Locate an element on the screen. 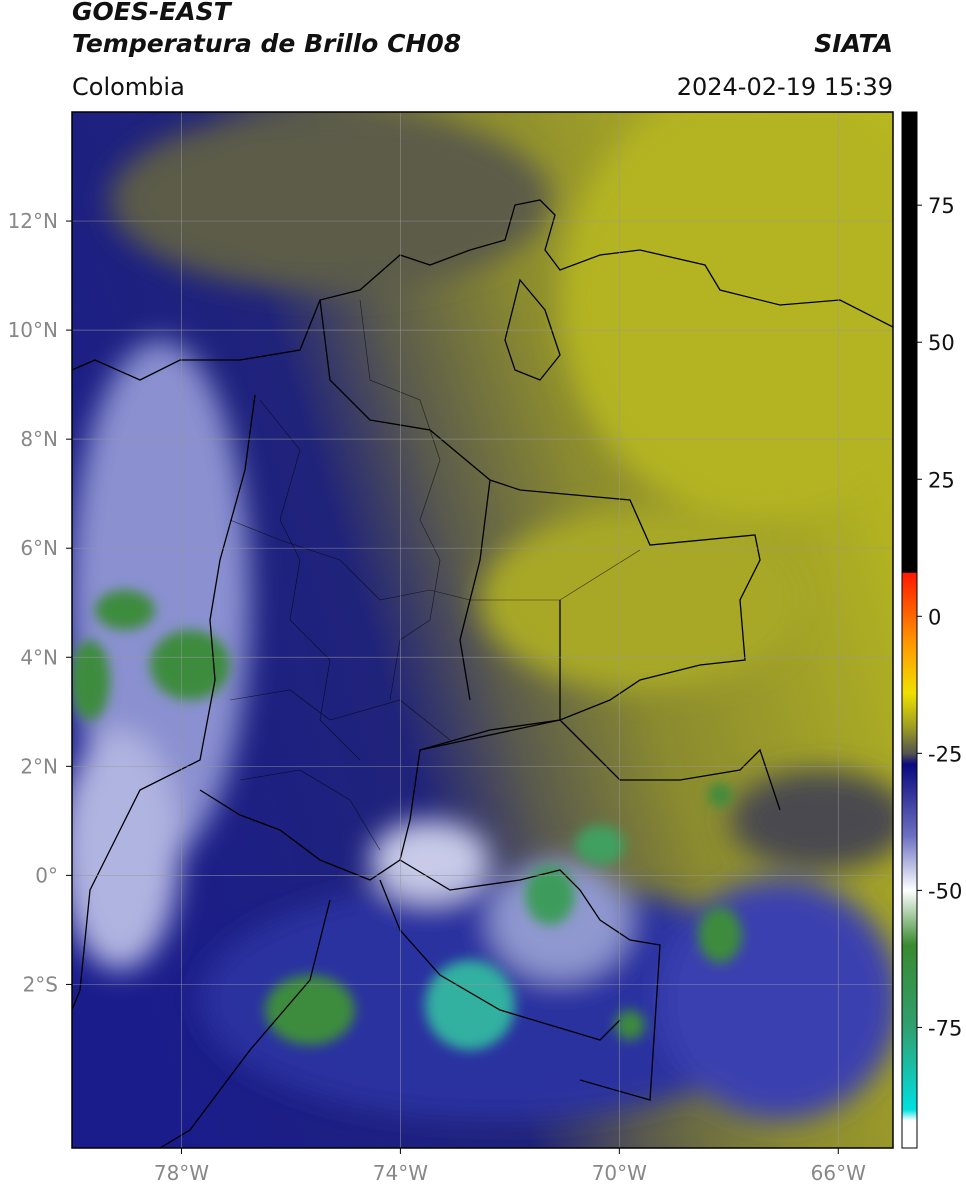 The width and height of the screenshot is (966, 1194). lon-tick-label: 70°W is located at coordinates (619, 1173).